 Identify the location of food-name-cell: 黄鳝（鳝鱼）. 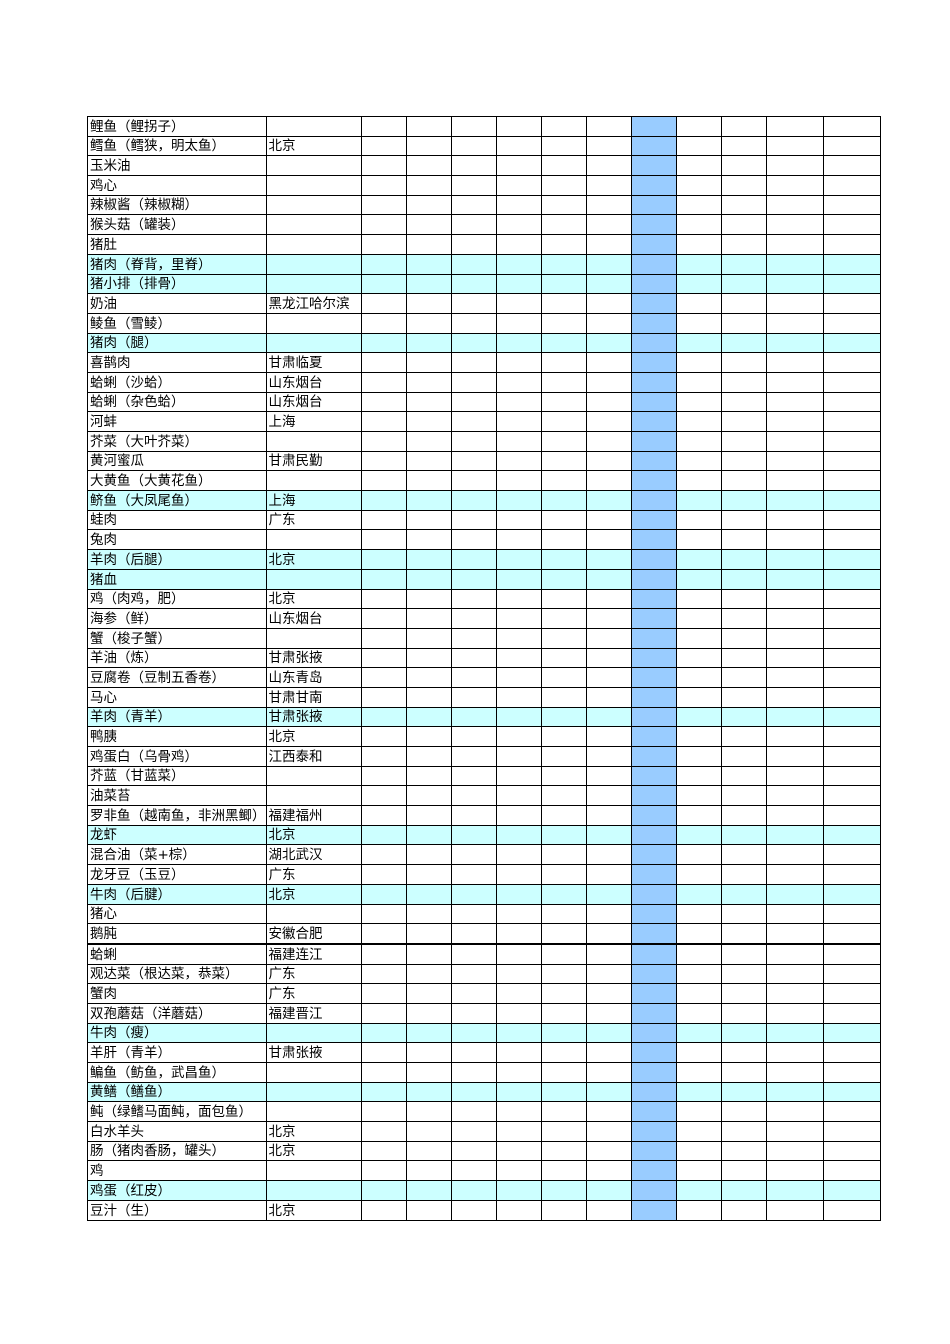
(177, 1092).